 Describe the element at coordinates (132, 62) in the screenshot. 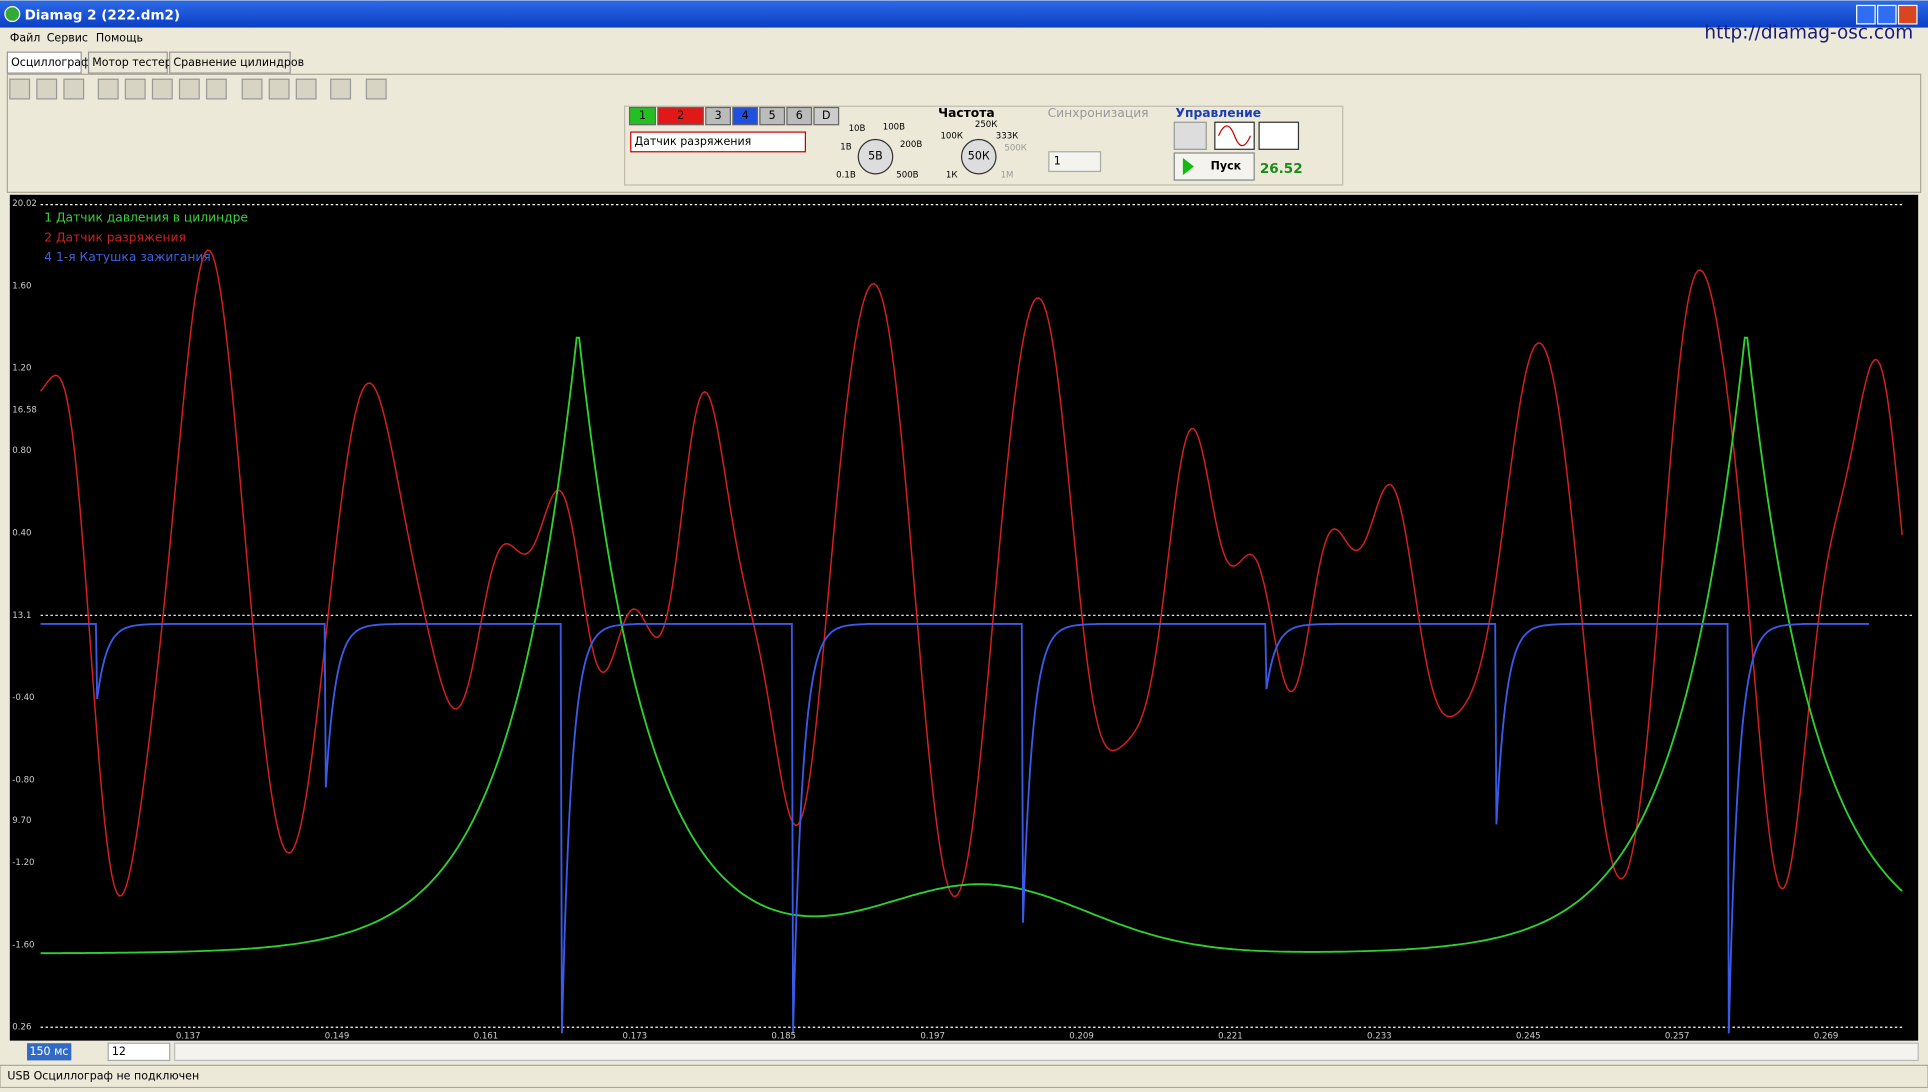

I see `tab-label: Мотор тестер` at that location.